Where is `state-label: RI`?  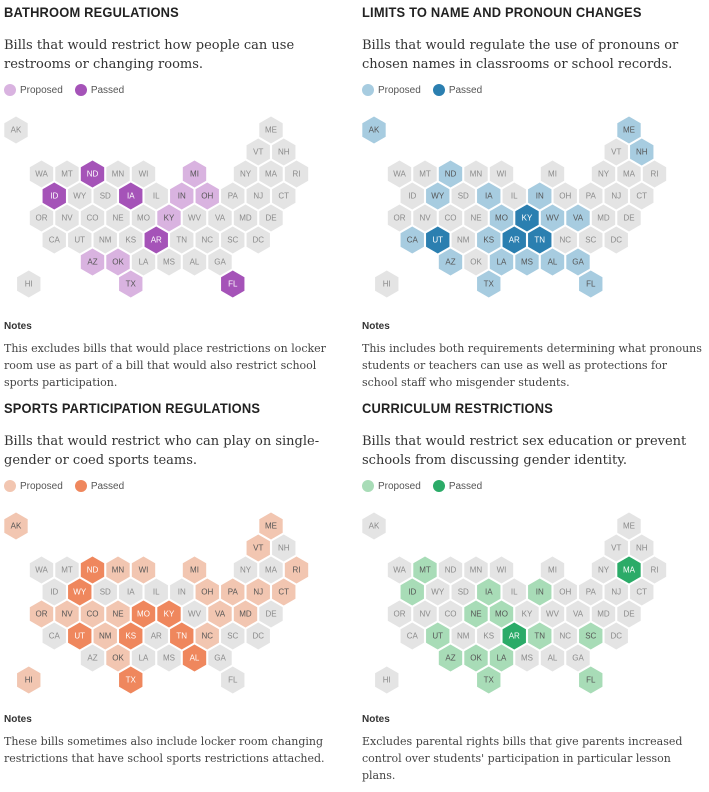 state-label: RI is located at coordinates (655, 174).